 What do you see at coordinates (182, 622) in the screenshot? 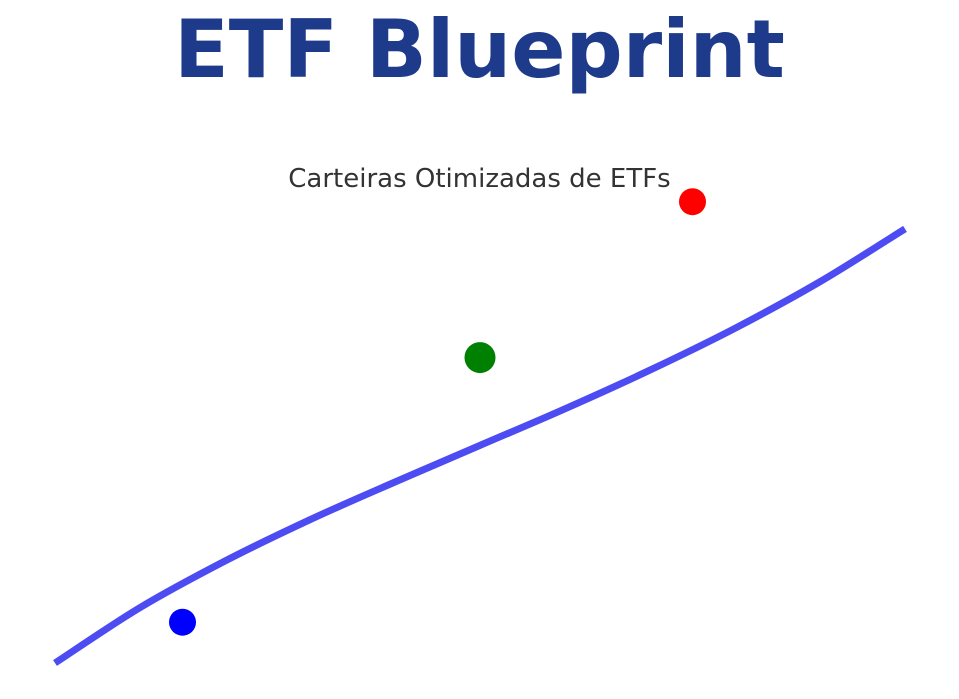
I see `blue-portfolio-point` at bounding box center [182, 622].